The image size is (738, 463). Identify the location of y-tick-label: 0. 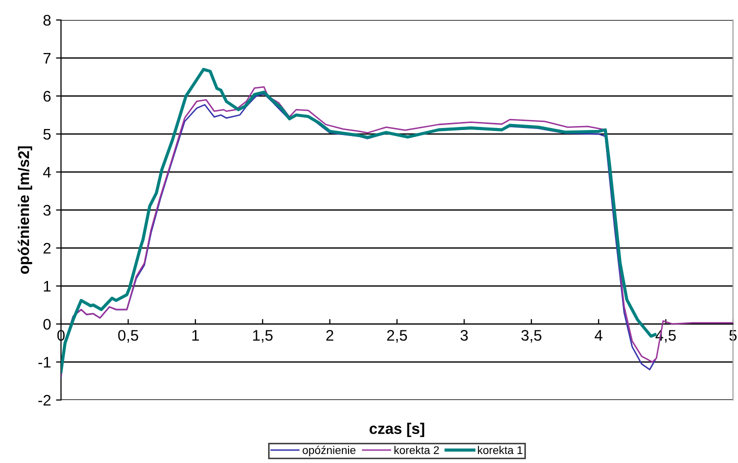
(47, 324).